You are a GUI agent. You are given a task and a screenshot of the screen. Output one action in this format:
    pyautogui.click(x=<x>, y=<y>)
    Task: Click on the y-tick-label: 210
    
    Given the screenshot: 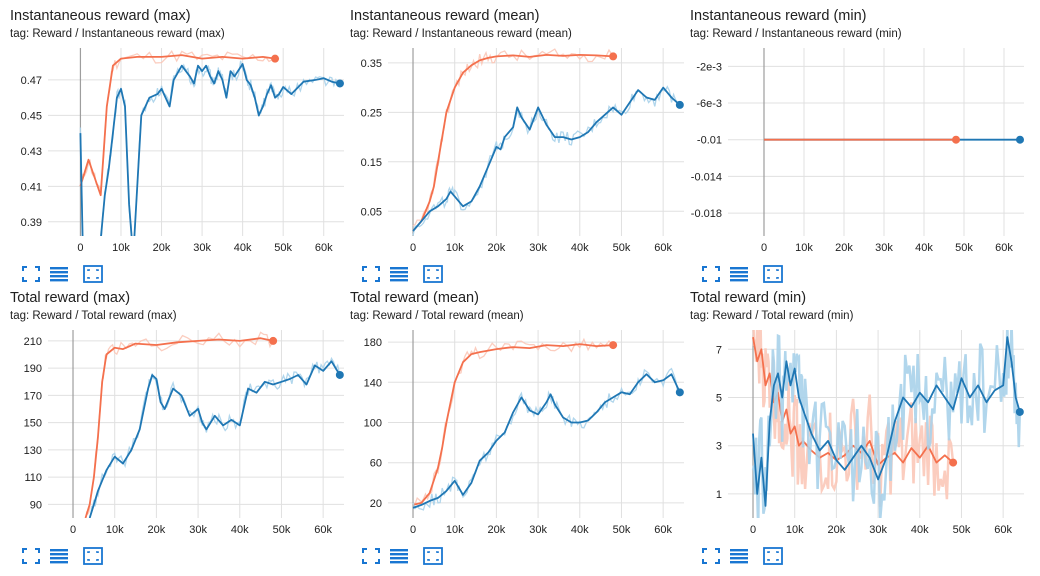 What is the action you would take?
    pyautogui.click(x=33, y=342)
    